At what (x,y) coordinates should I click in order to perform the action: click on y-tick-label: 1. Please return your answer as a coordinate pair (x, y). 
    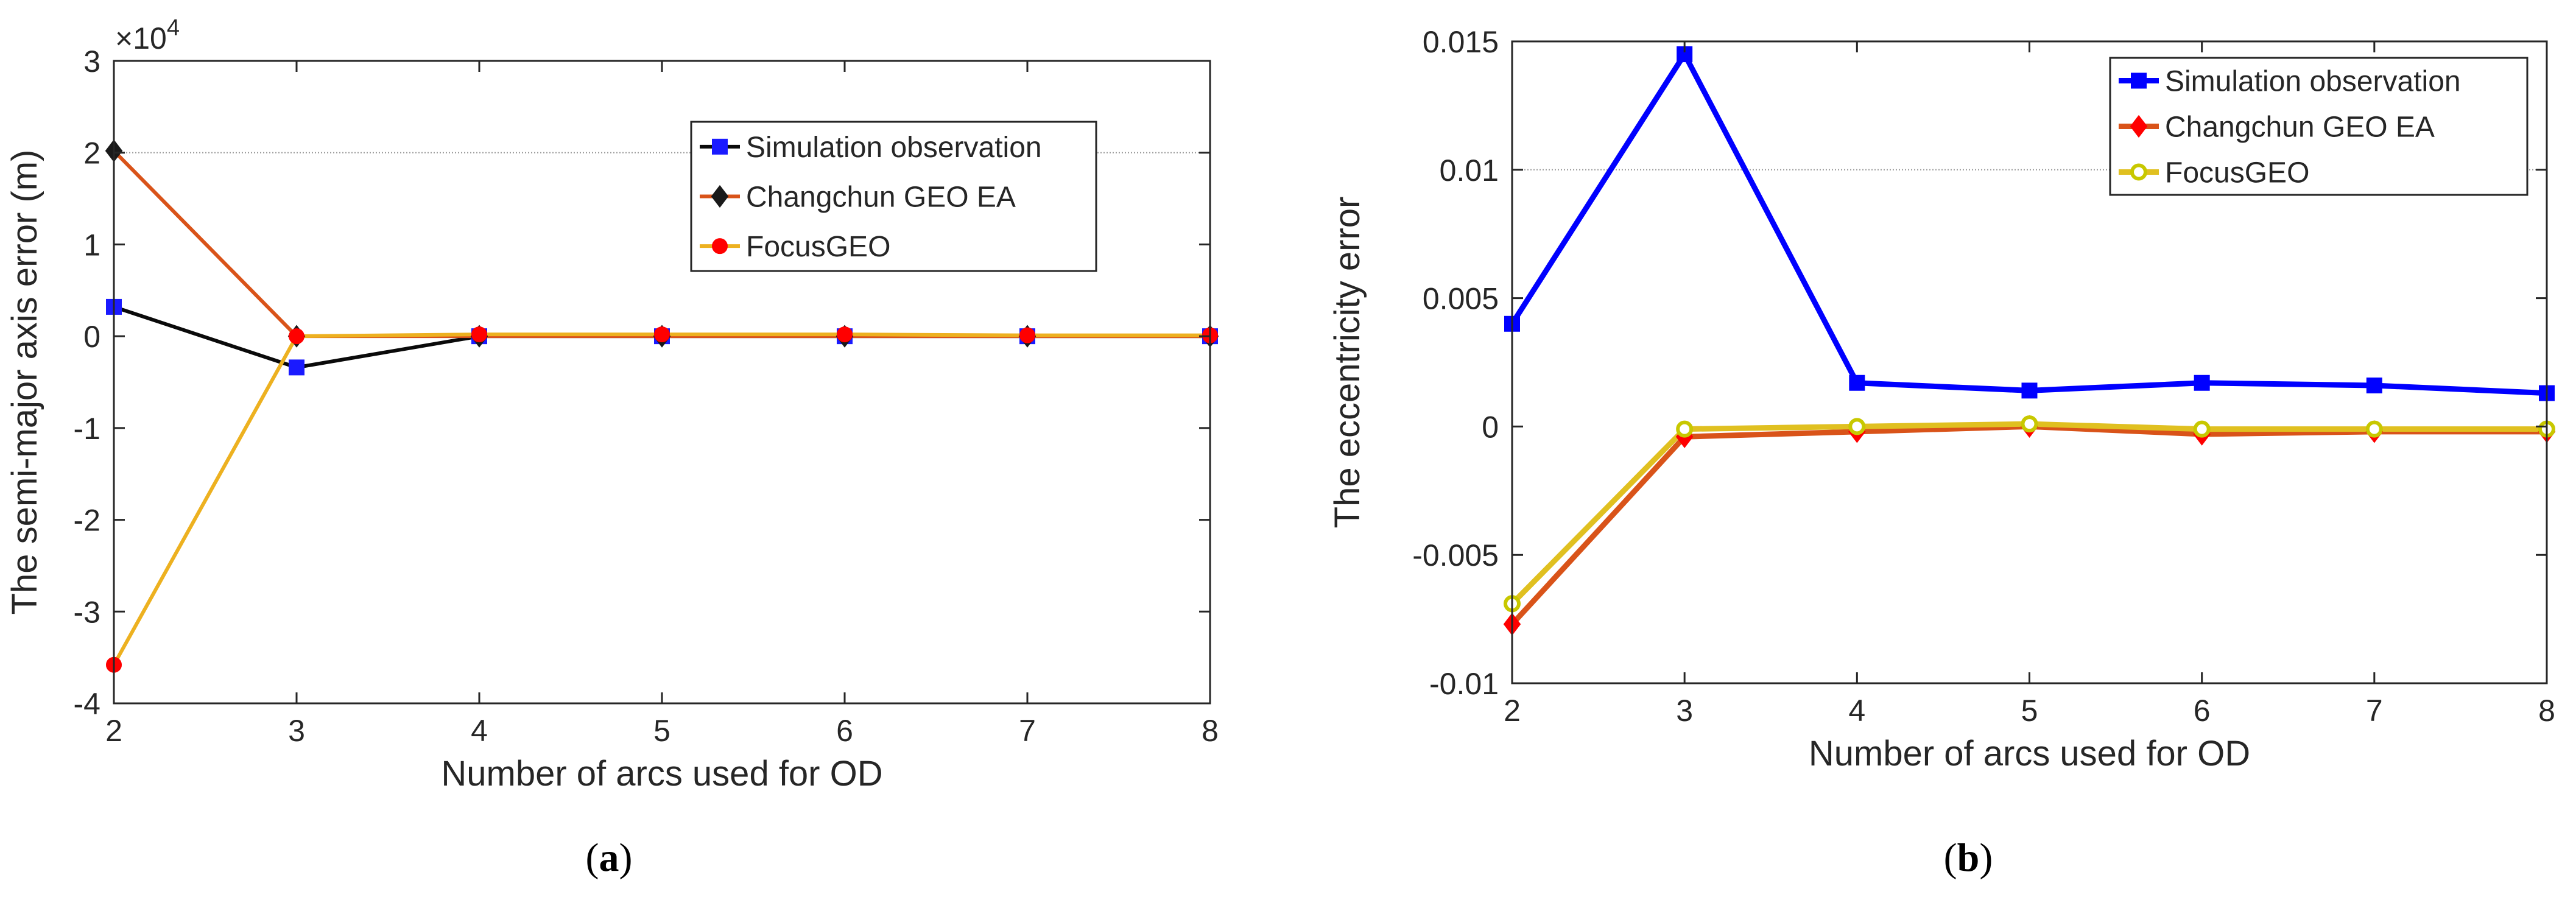
    Looking at the image, I should click on (91, 245).